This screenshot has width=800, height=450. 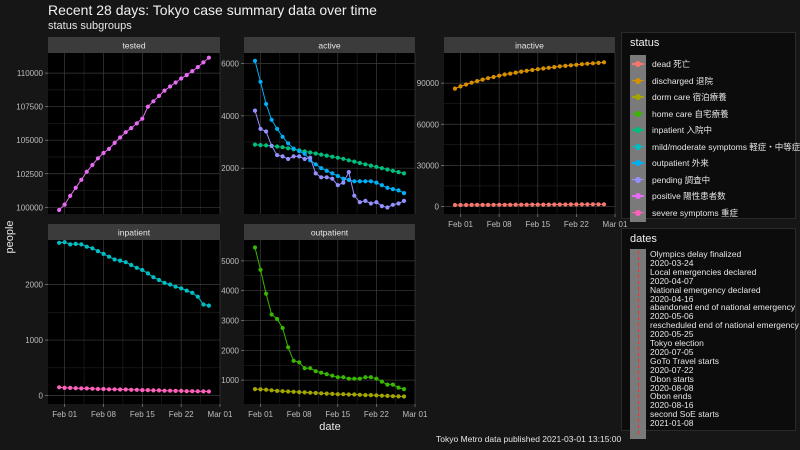 I want to click on y-tick-label: 0, so click(x=437, y=206).